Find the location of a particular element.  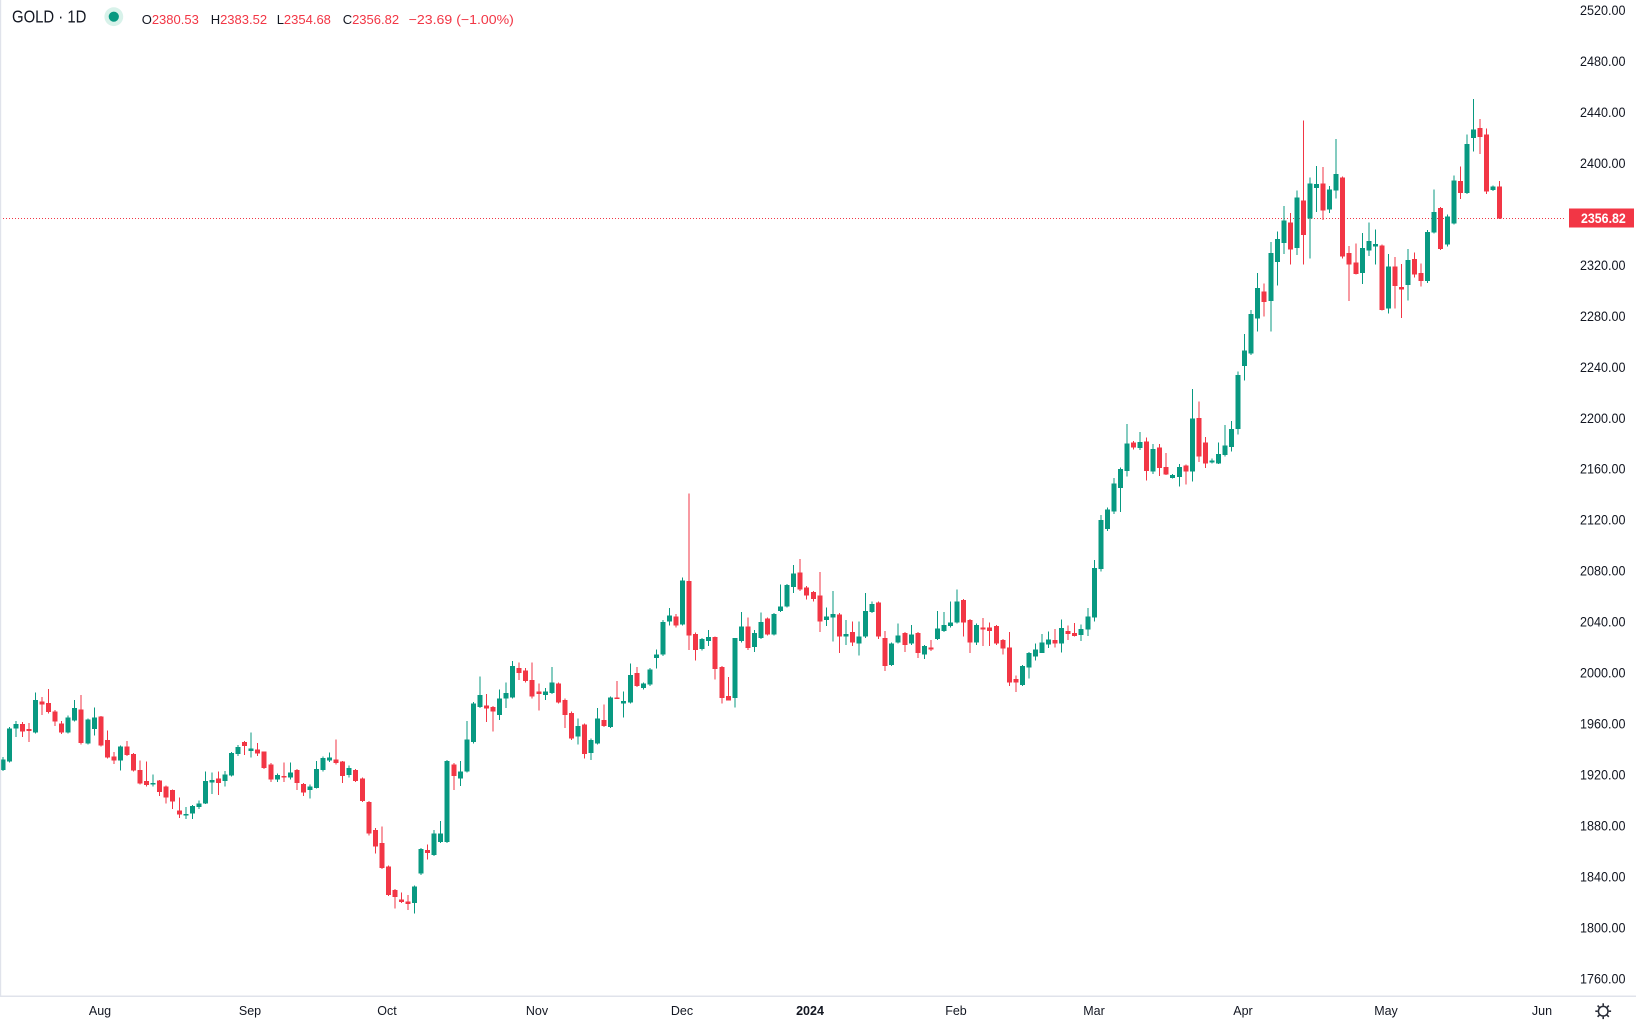

svg-text: 1960.00 is located at coordinates (1603, 724).